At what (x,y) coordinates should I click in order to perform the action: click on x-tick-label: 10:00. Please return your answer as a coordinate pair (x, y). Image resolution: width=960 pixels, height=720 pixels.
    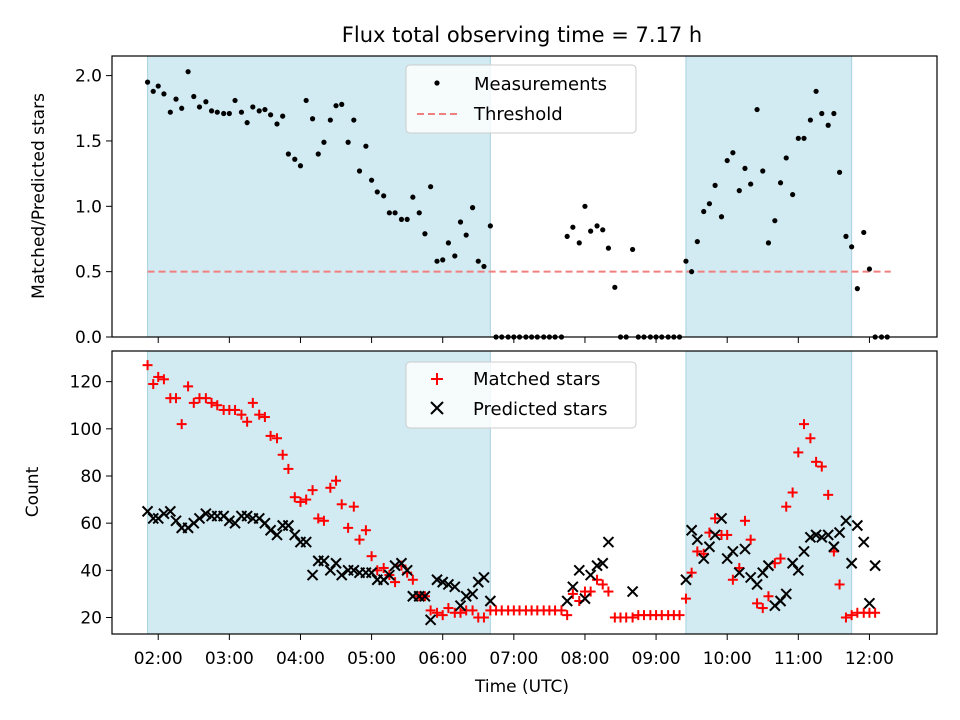
    Looking at the image, I should click on (727, 659).